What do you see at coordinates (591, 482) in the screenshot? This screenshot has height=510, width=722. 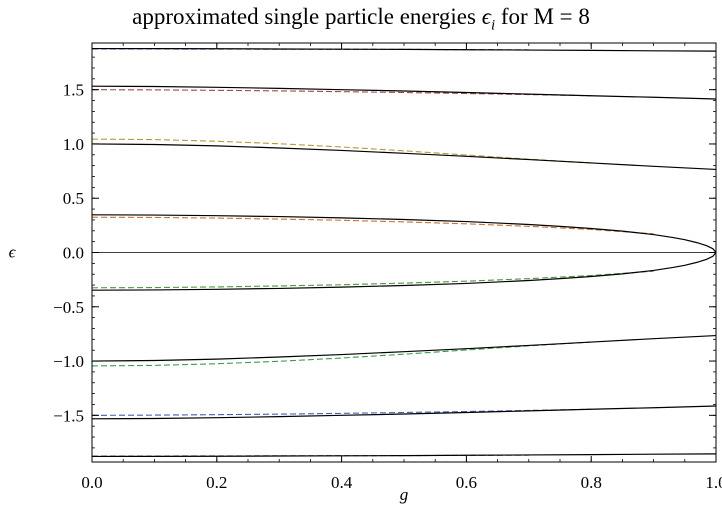 I see `x-tick-label: 0.8` at bounding box center [591, 482].